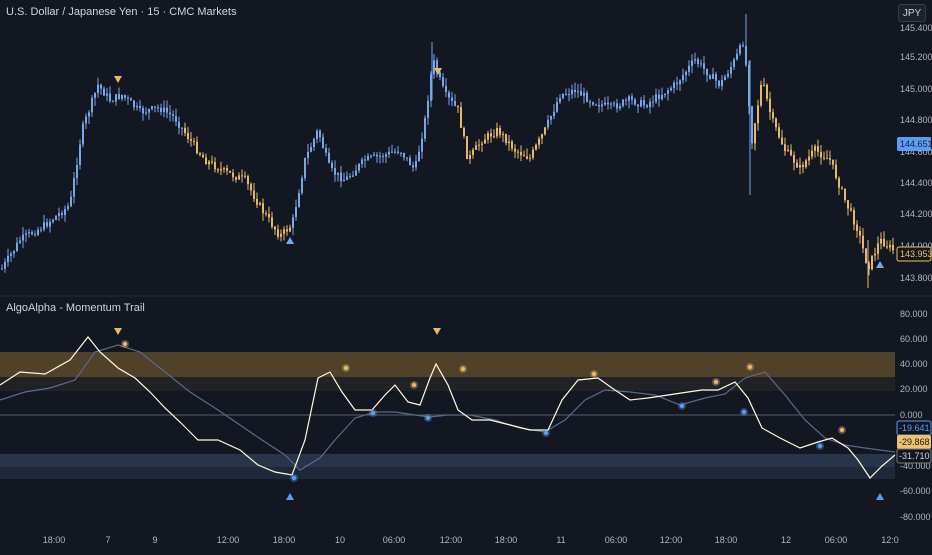 This screenshot has height=555, width=932. I want to click on price-tag: 143.953, so click(914, 254).